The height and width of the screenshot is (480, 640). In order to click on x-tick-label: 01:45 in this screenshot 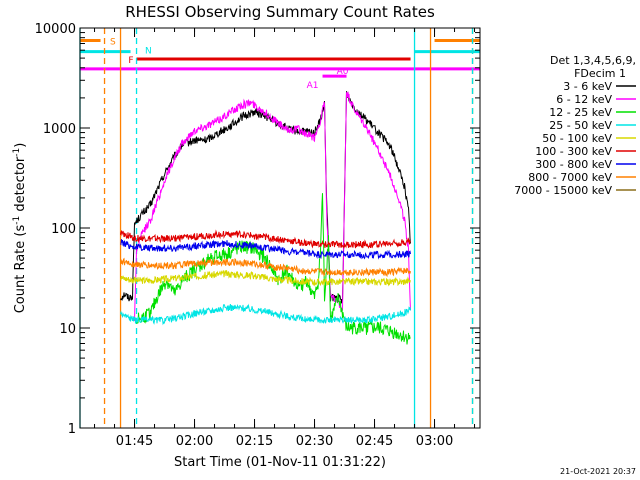, I will do `click(134, 441)`.